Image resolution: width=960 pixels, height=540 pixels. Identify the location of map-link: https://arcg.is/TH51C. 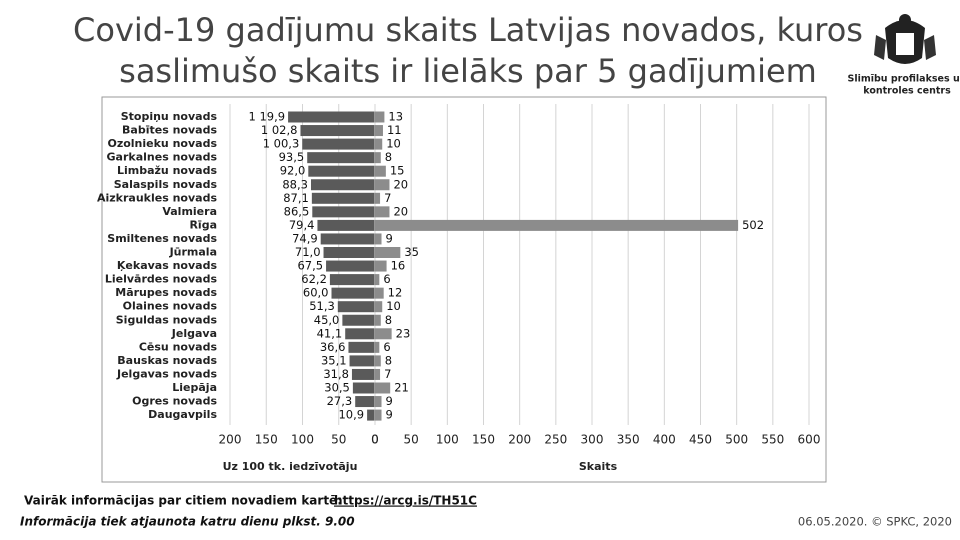
(405, 501).